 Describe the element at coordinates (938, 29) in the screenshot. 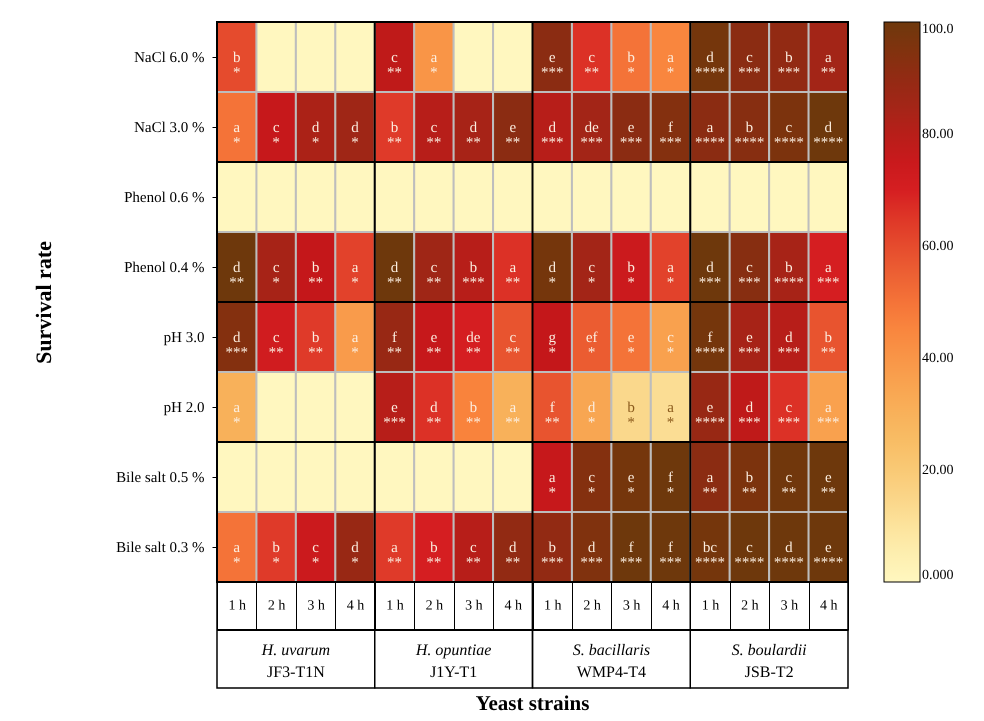

I see `color-bar-label: 100.0` at that location.